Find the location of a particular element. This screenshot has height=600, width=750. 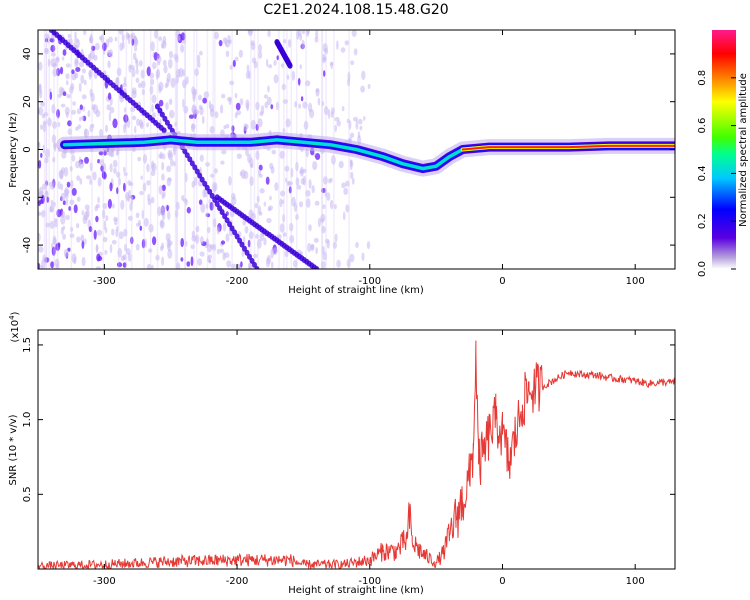

colorbar-tick-label: 0.8 is located at coordinates (702, 78).